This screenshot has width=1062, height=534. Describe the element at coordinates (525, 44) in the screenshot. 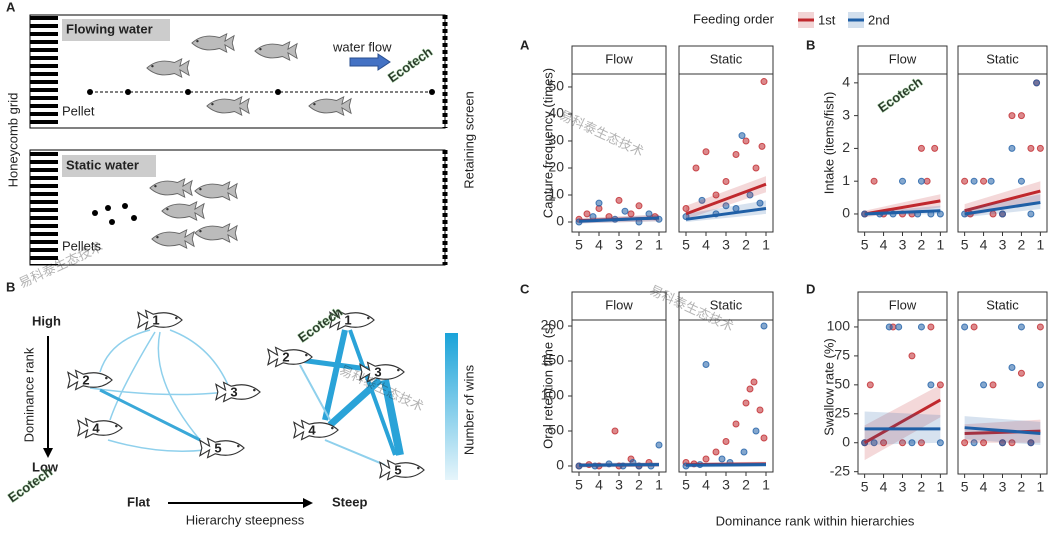

I see `panel-letter: A` at that location.